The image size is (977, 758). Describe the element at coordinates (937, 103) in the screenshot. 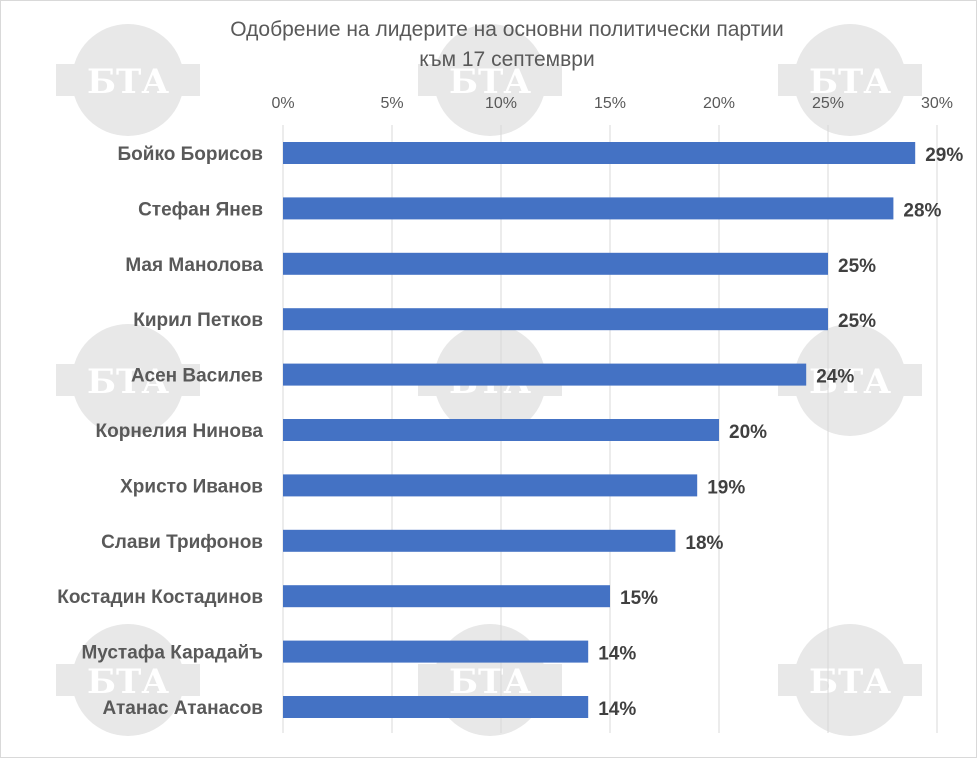

I see `x-tick-label: 30%` at that location.